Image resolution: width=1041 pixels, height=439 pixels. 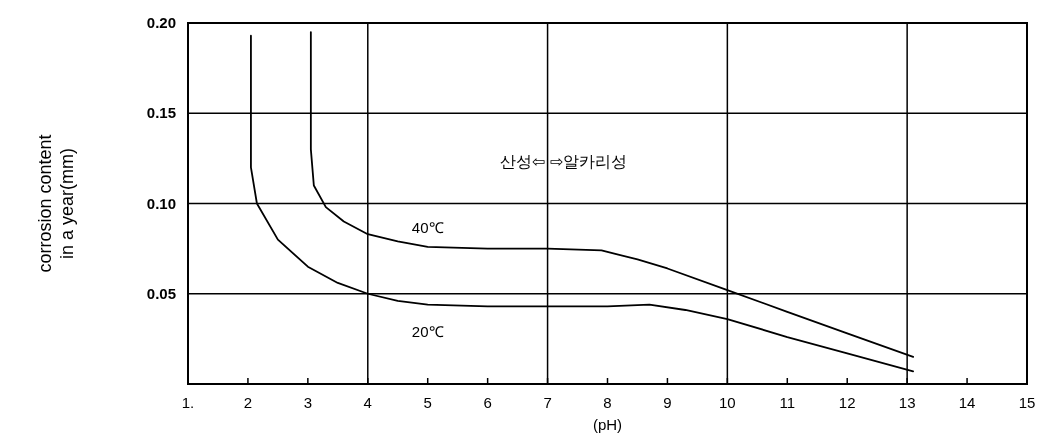 I want to click on xtick: 10, so click(x=727, y=402).